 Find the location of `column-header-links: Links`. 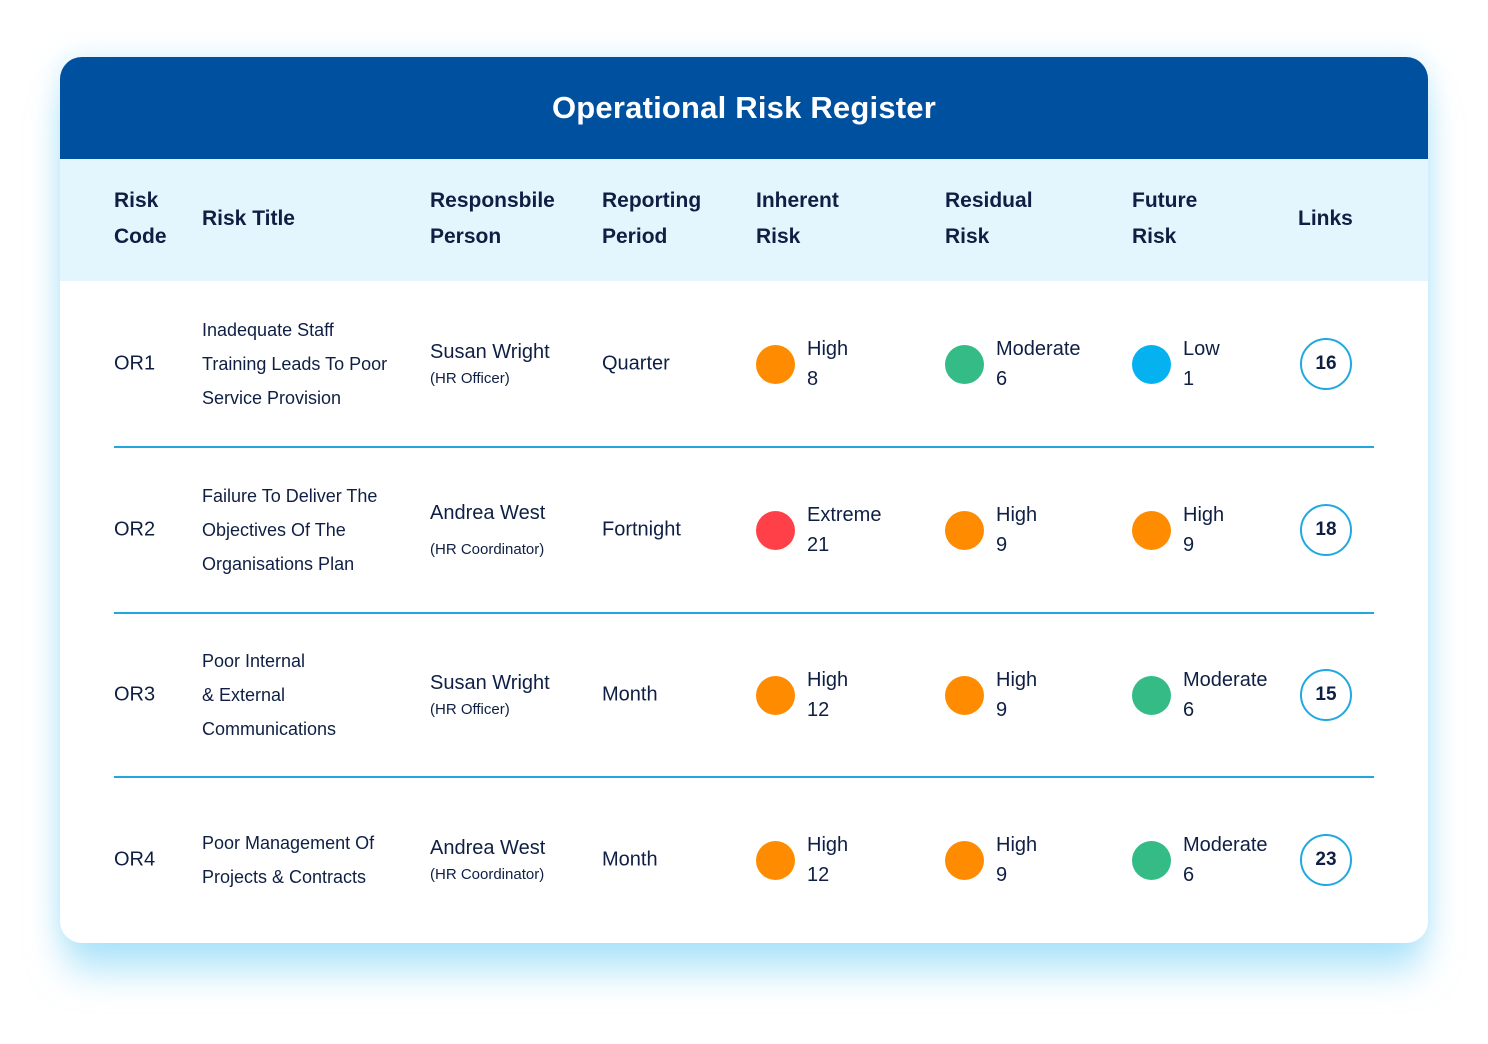

column-header-links: Links is located at coordinates (1325, 218).